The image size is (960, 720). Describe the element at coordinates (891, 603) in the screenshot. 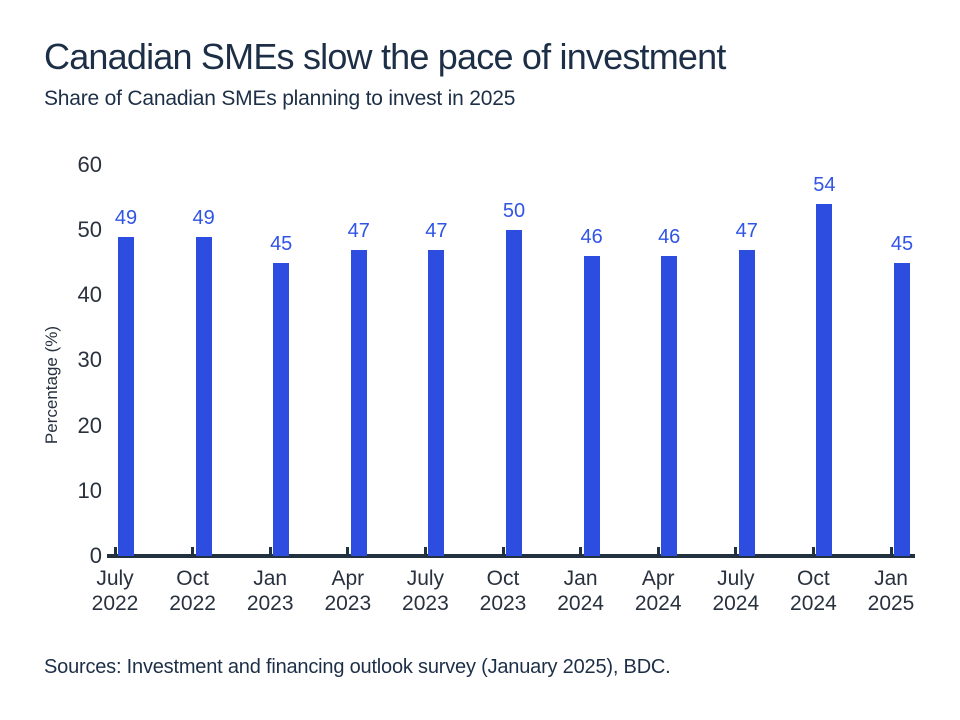

I see `x-tick-label-year: 2025` at that location.